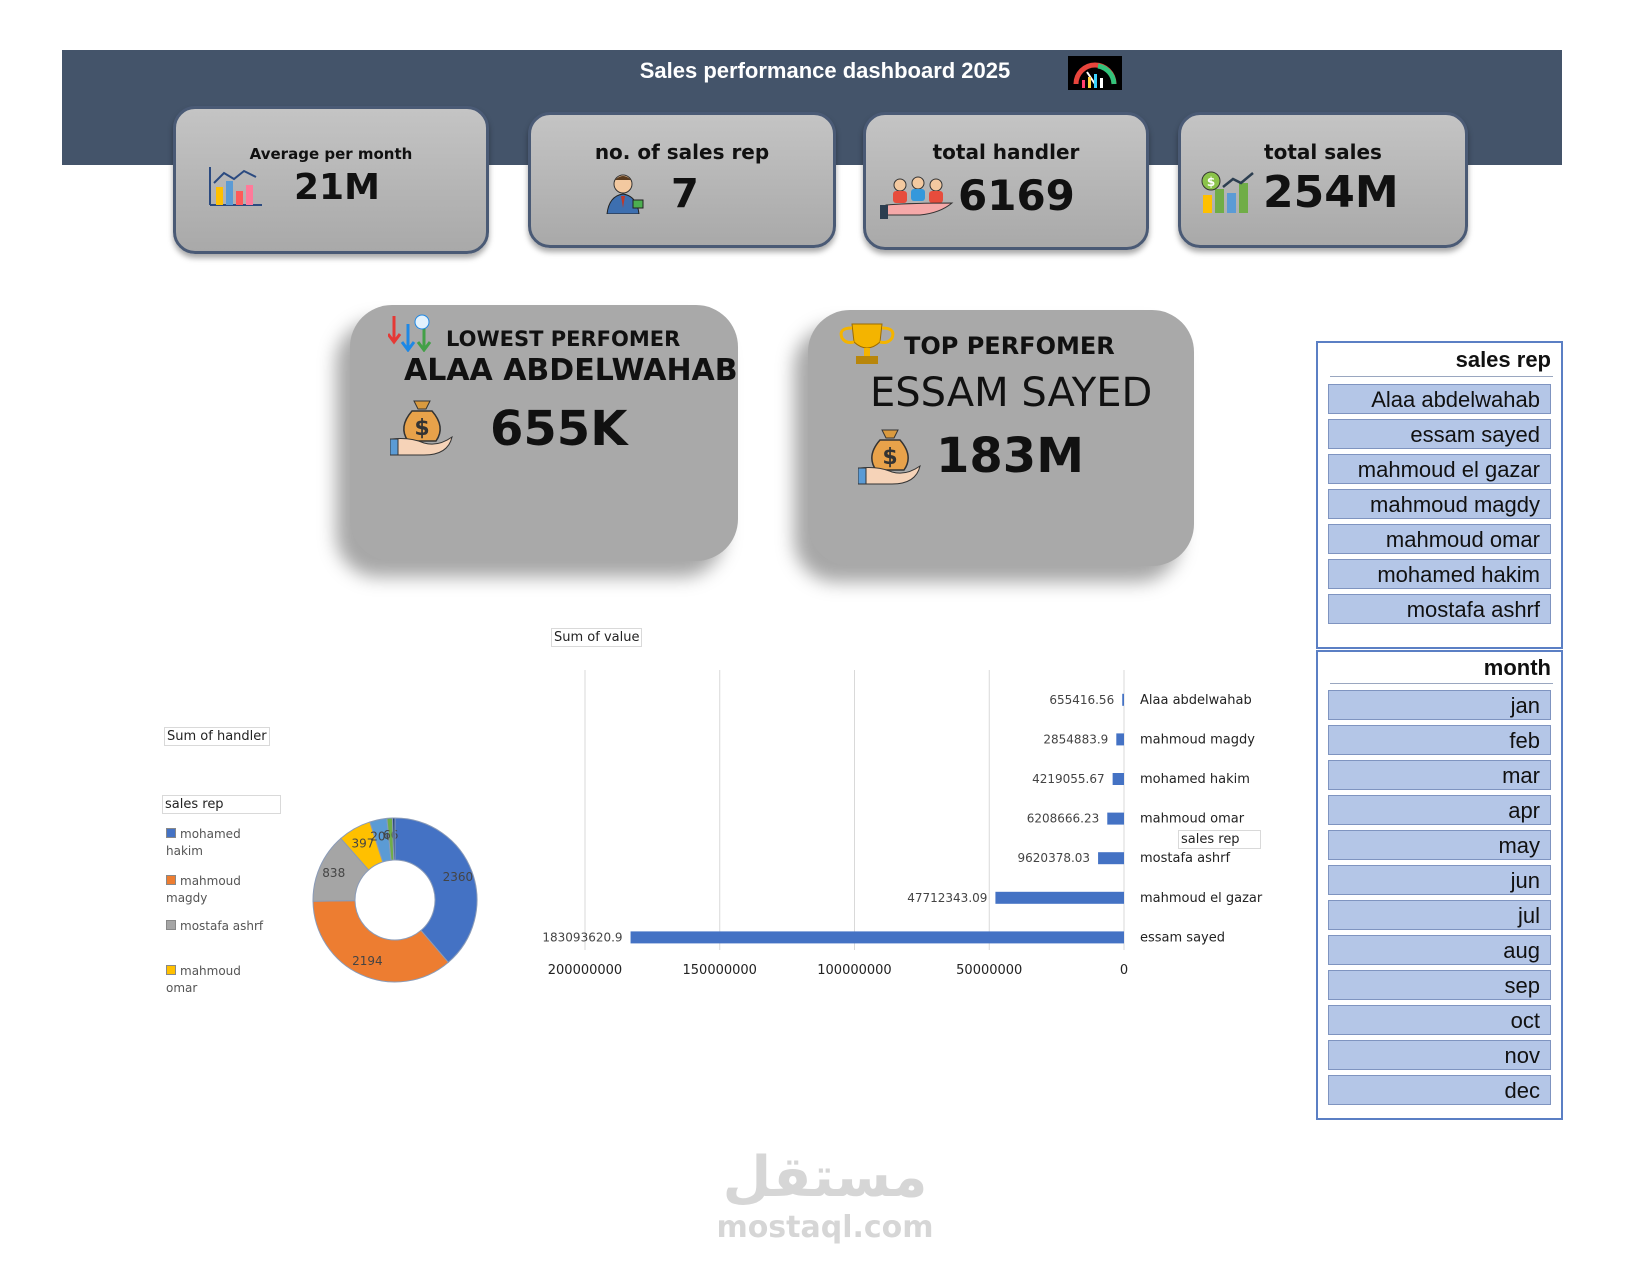 The height and width of the screenshot is (1275, 1650). I want to click on team-hand-icon, so click(918, 198).